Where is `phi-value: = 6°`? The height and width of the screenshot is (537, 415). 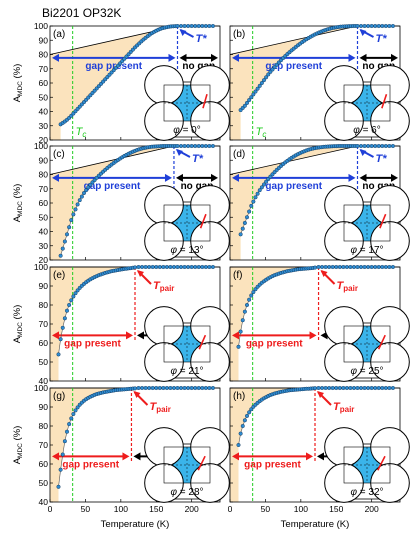
phi-value: = 6° is located at coordinates (372, 130).